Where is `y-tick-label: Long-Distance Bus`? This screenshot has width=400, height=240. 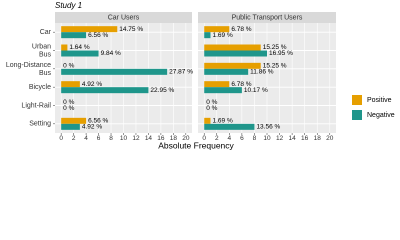
y-tick-label: Long-Distance Bus is located at coordinates (29, 69).